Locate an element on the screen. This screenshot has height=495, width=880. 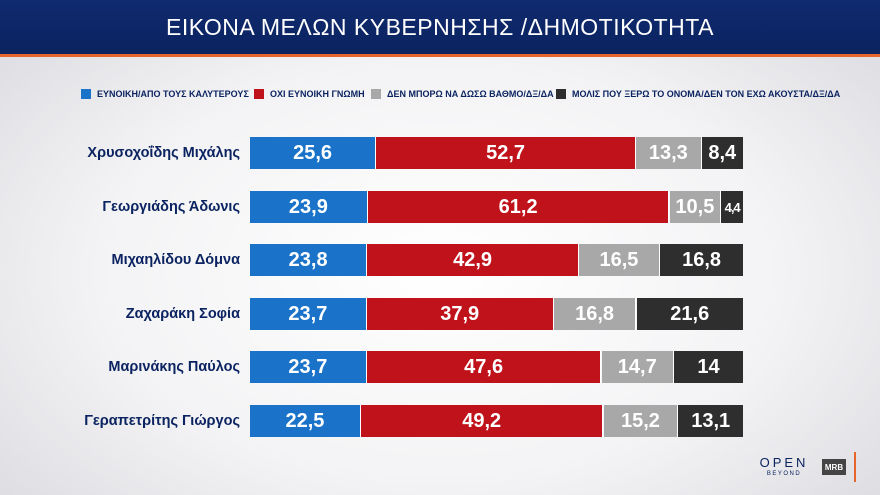
bar-row: 23,7 37,9 16,8 21,6 is located at coordinates (496, 314).